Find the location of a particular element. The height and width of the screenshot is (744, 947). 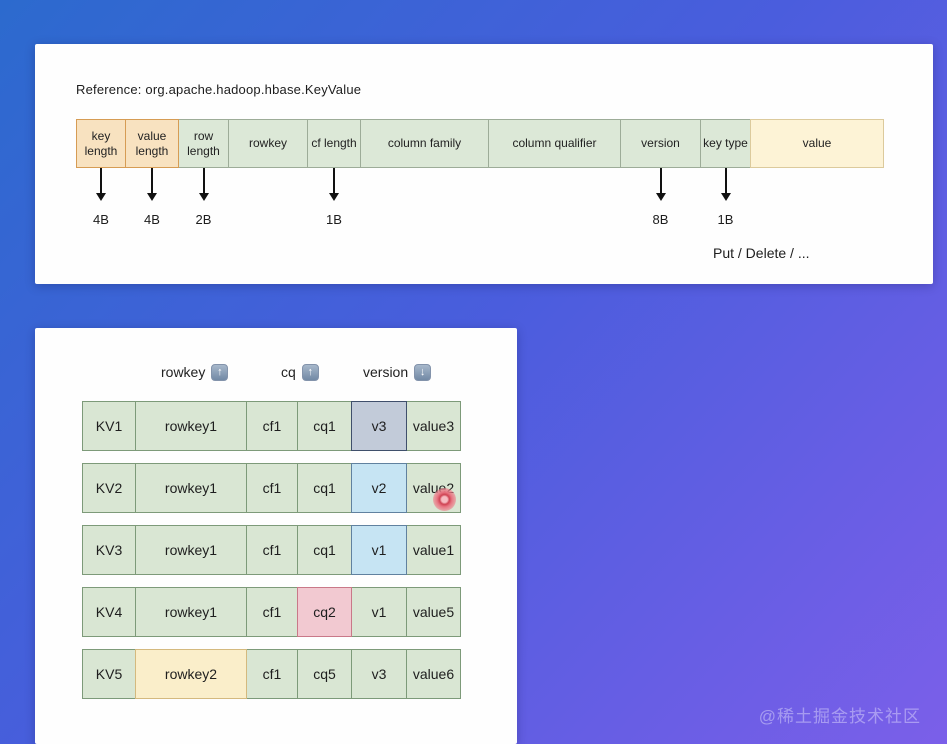

cell-value5: value5 is located at coordinates (433, 612).